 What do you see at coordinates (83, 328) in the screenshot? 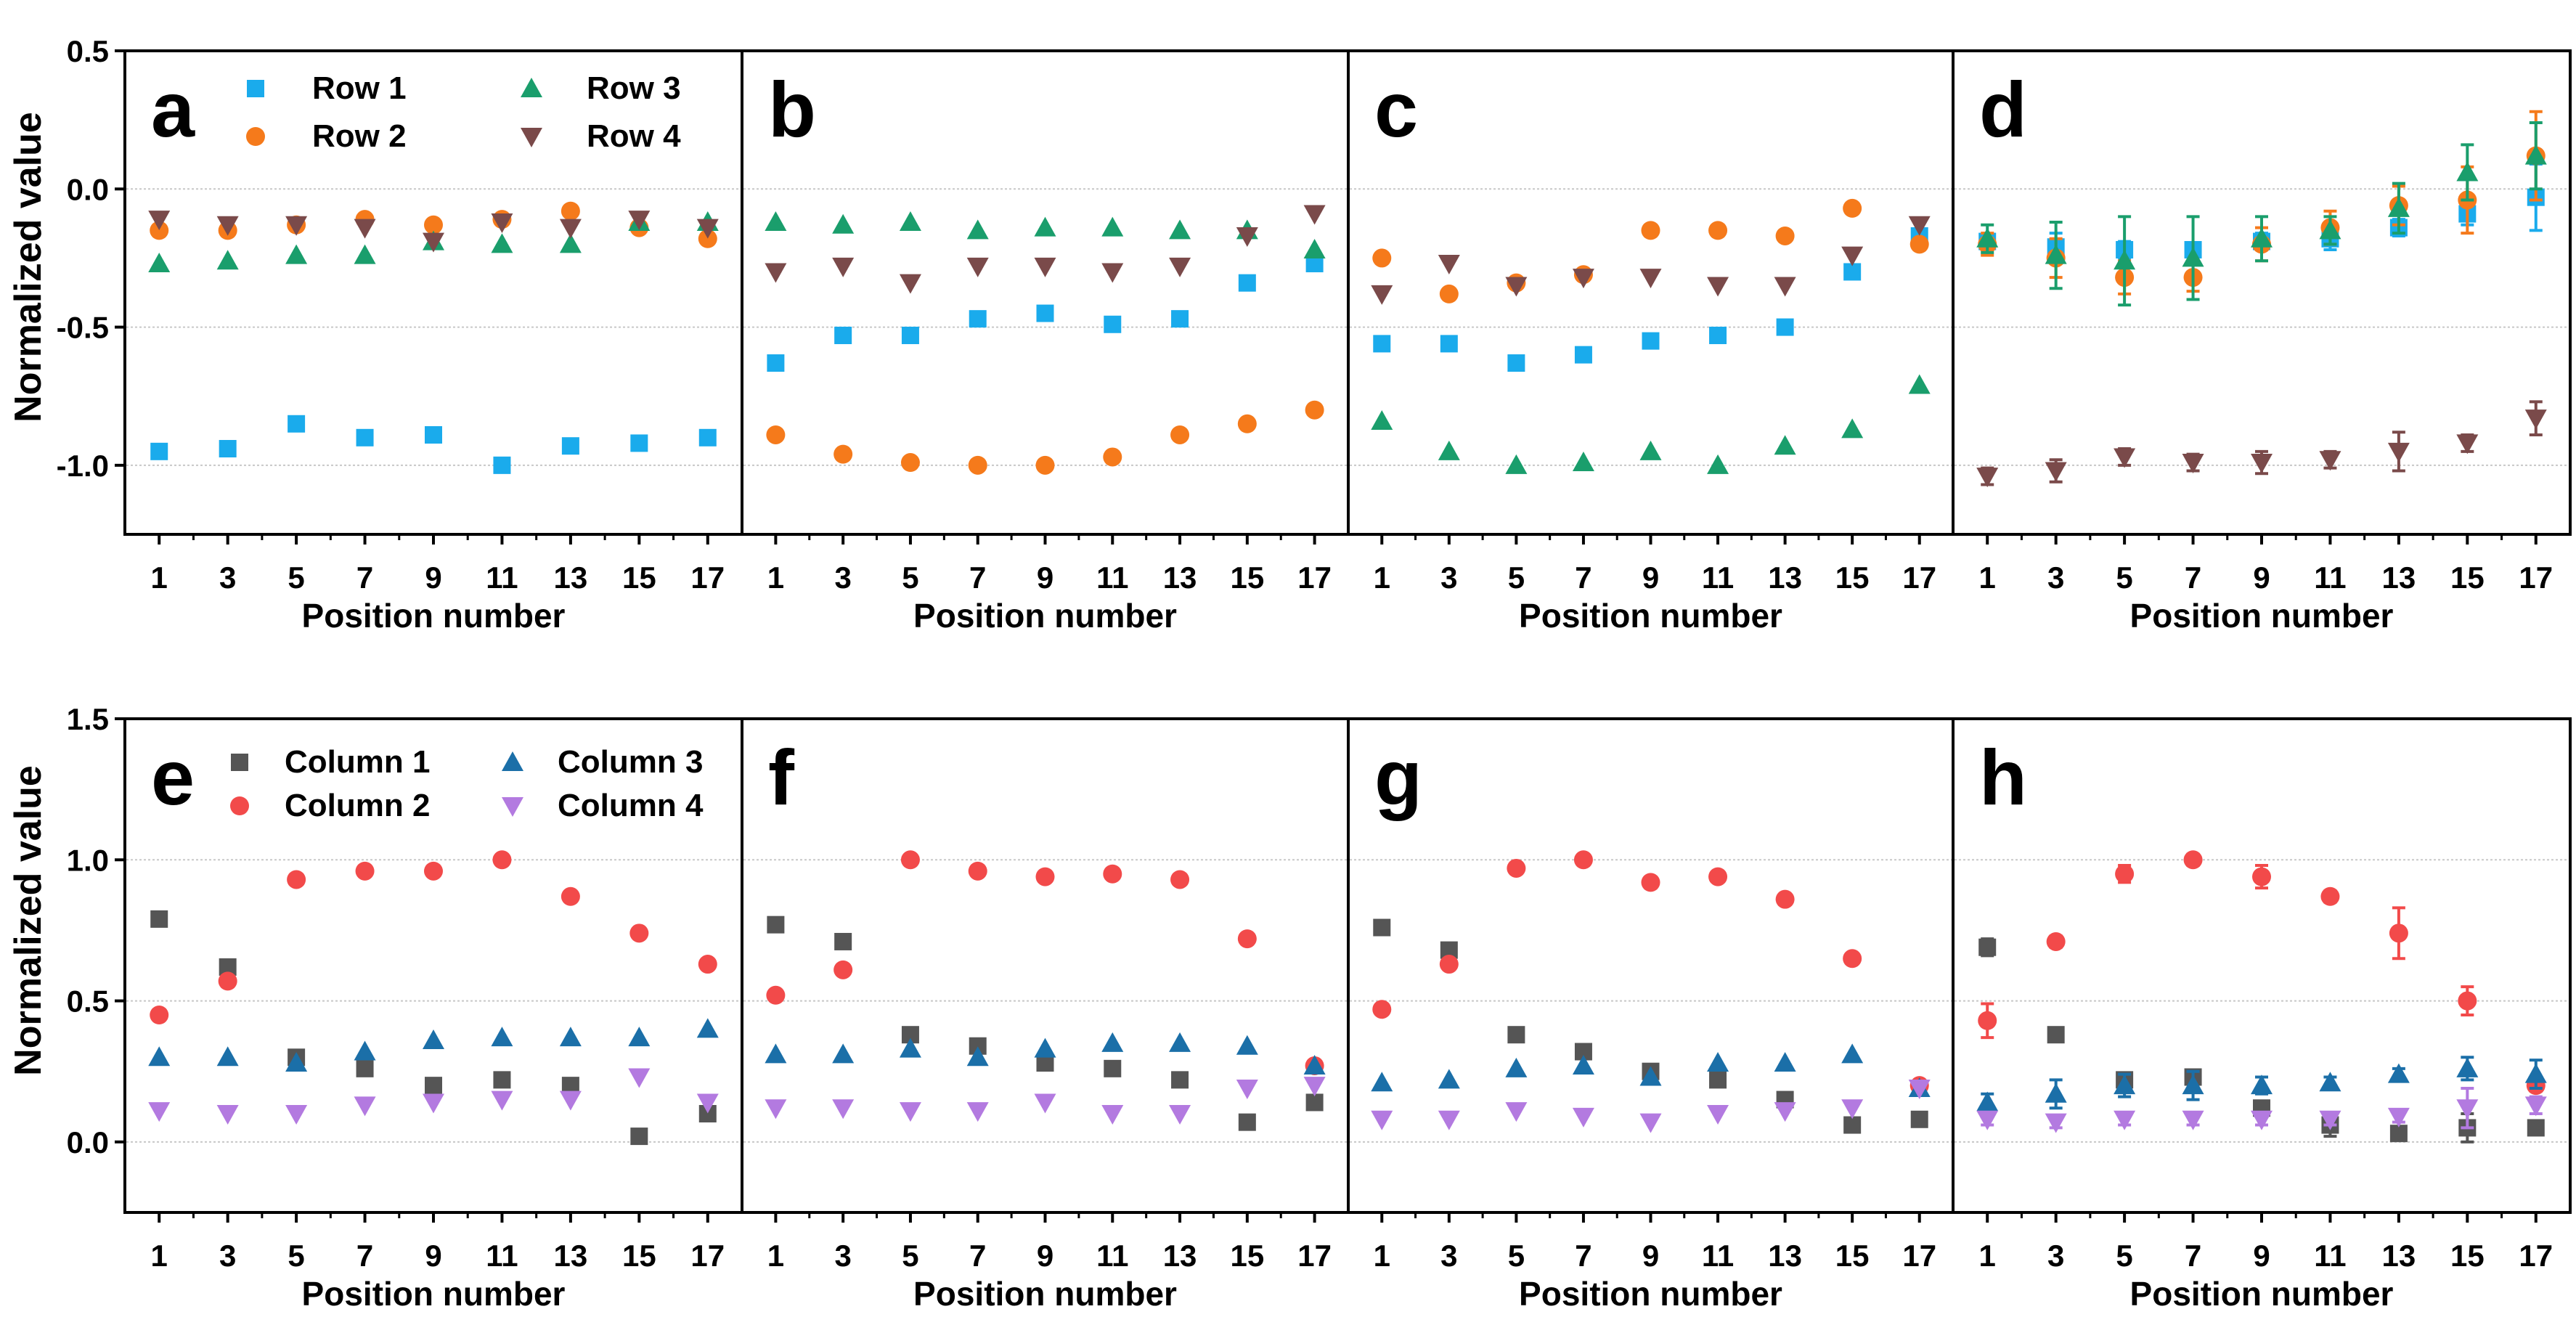
I see `y-tick-label: -0.5` at bounding box center [83, 328].